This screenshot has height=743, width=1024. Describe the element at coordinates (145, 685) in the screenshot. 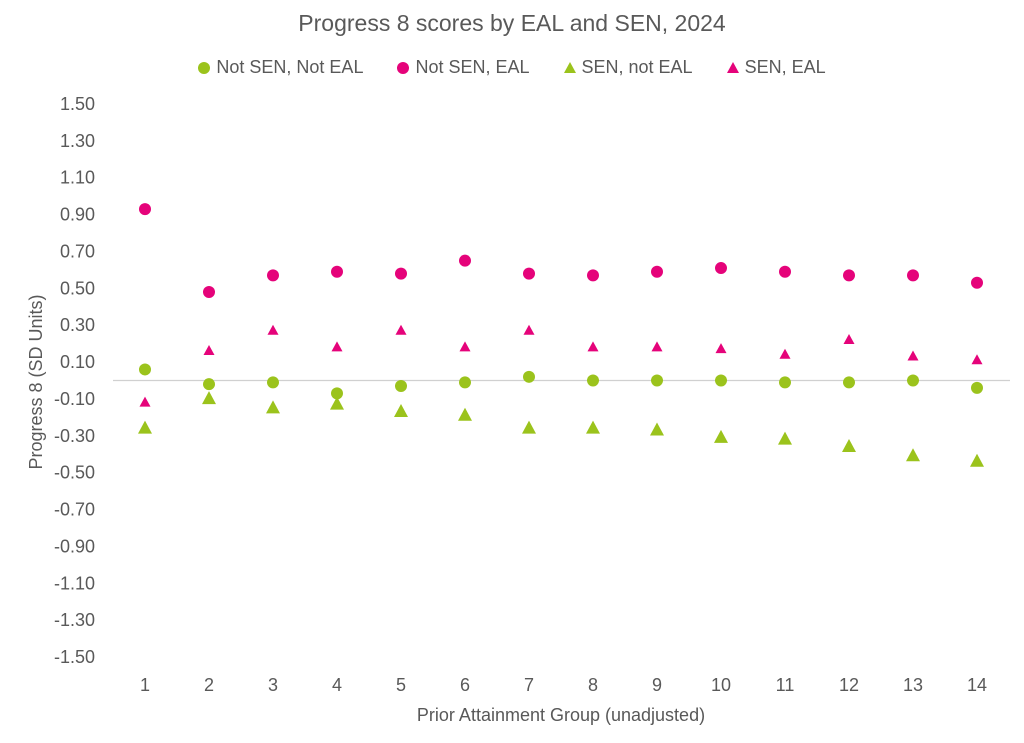

I see `x-tick-label: 1` at that location.